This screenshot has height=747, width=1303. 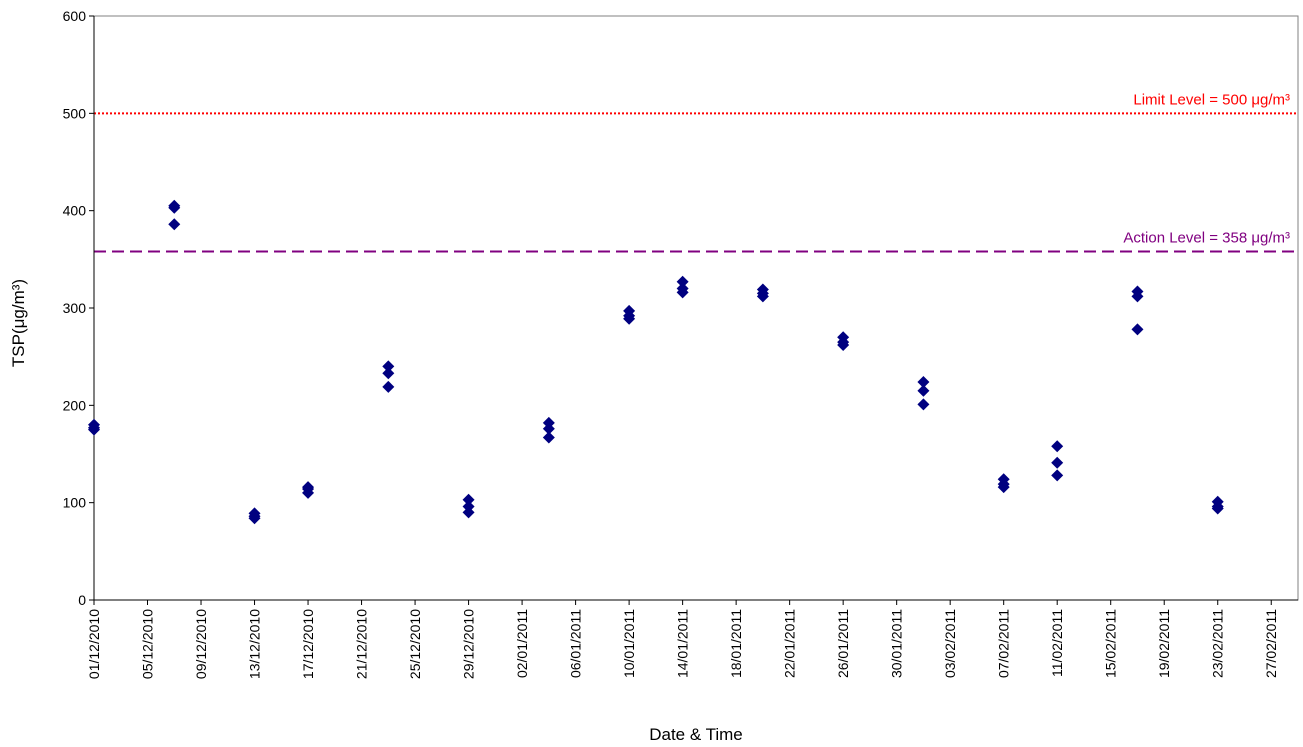 I want to click on y-tick-label: 500, so click(x=75, y=113).